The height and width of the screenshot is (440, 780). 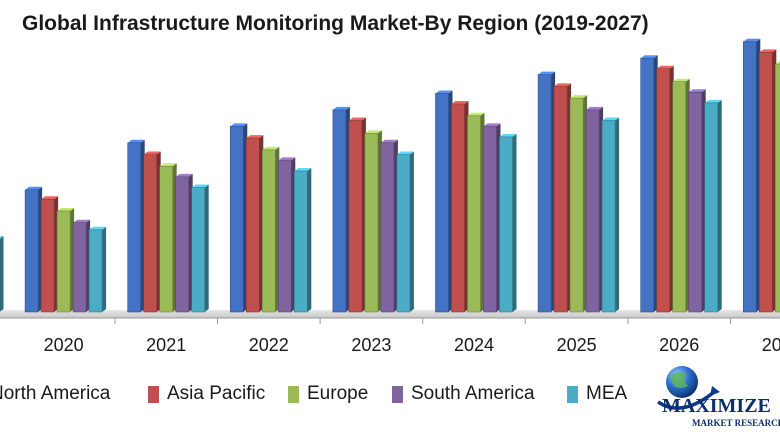 What do you see at coordinates (293, 394) in the screenshot?
I see `legend-swatch-europe` at bounding box center [293, 394].